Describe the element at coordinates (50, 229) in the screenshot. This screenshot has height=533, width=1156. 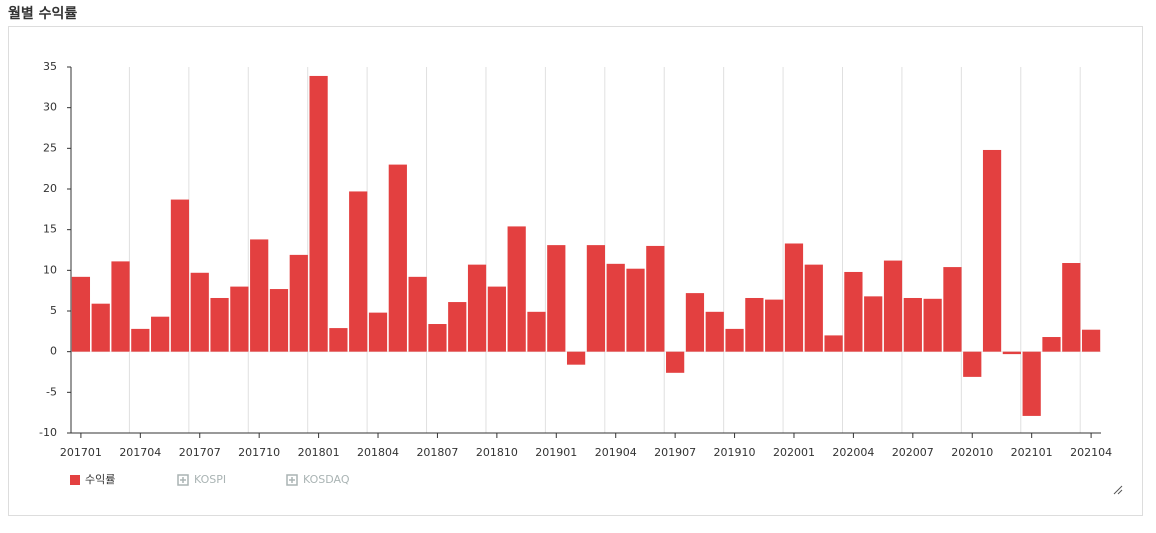
I see `y-tick-label: 15` at that location.